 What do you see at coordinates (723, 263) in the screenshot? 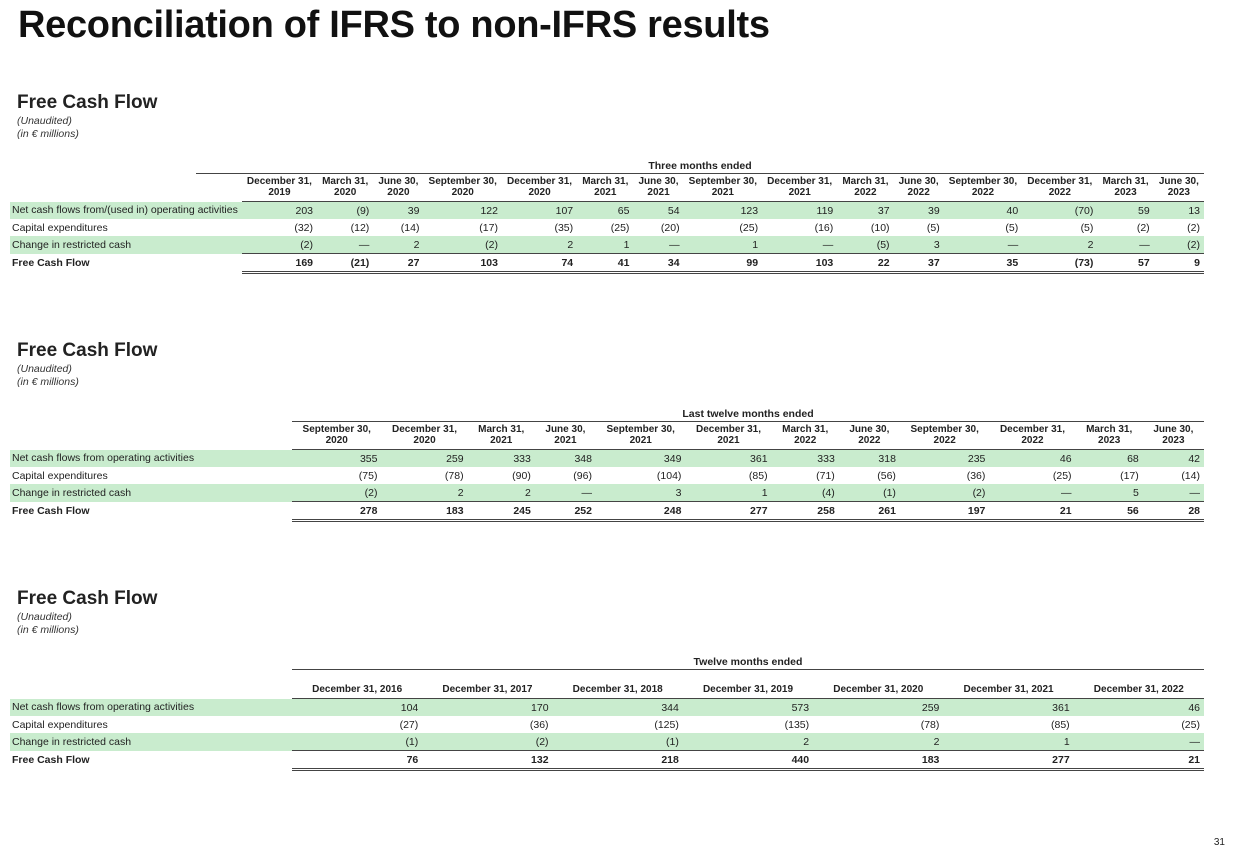
I see `table-cell: 99` at bounding box center [723, 263].